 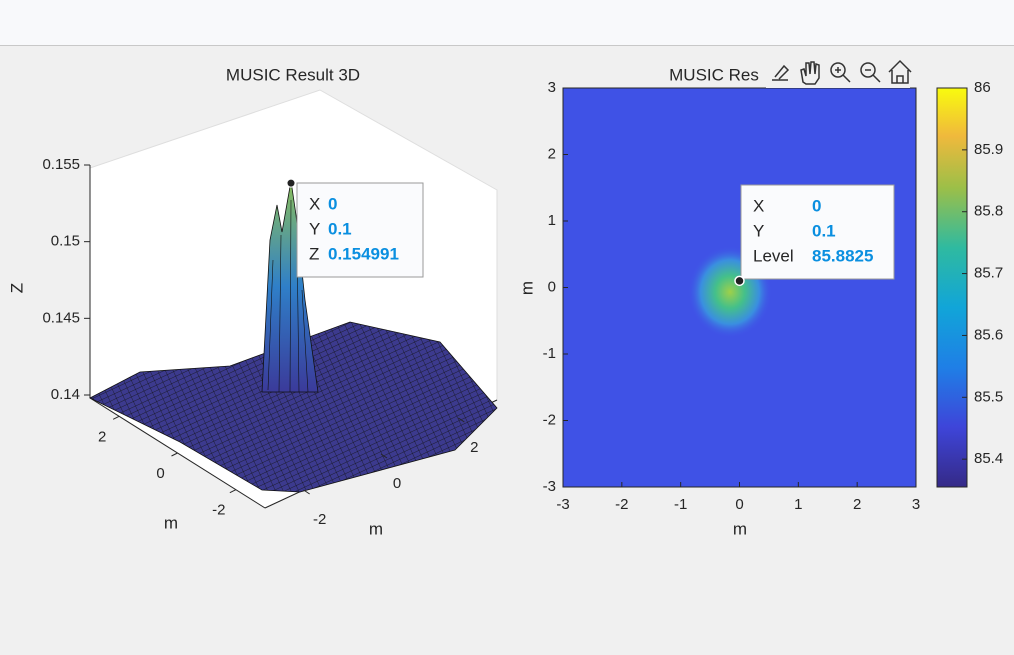 I want to click on colorbar-tick-label: 85.8, so click(x=988, y=211).